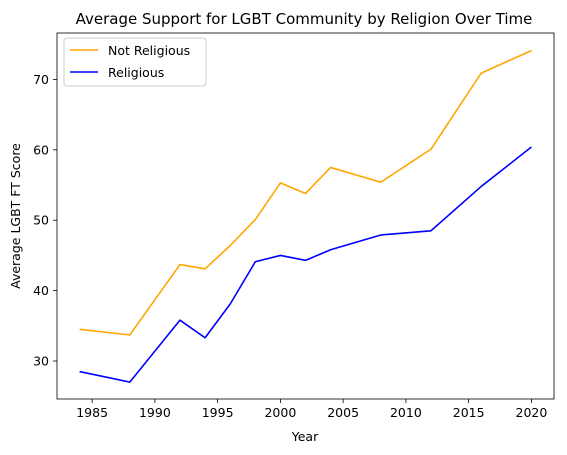 Image resolution: width=567 pixels, height=455 pixels. Describe the element at coordinates (218, 412) in the screenshot. I see `x-tick-label: 1995` at that location.